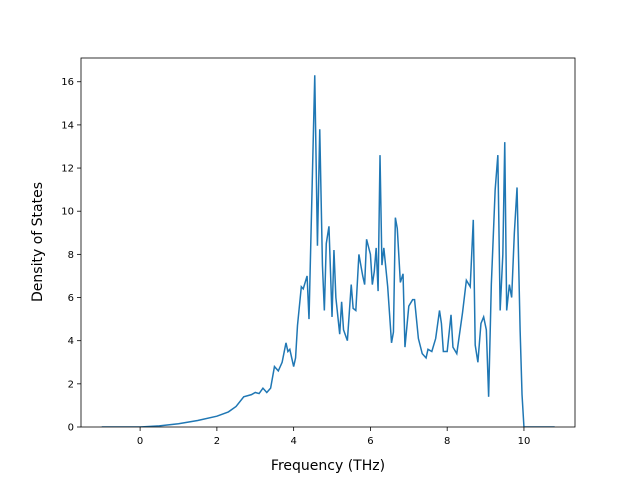 The image size is (640, 484). Describe the element at coordinates (38, 242) in the screenshot. I see `y-axis-label: Density of States` at that location.